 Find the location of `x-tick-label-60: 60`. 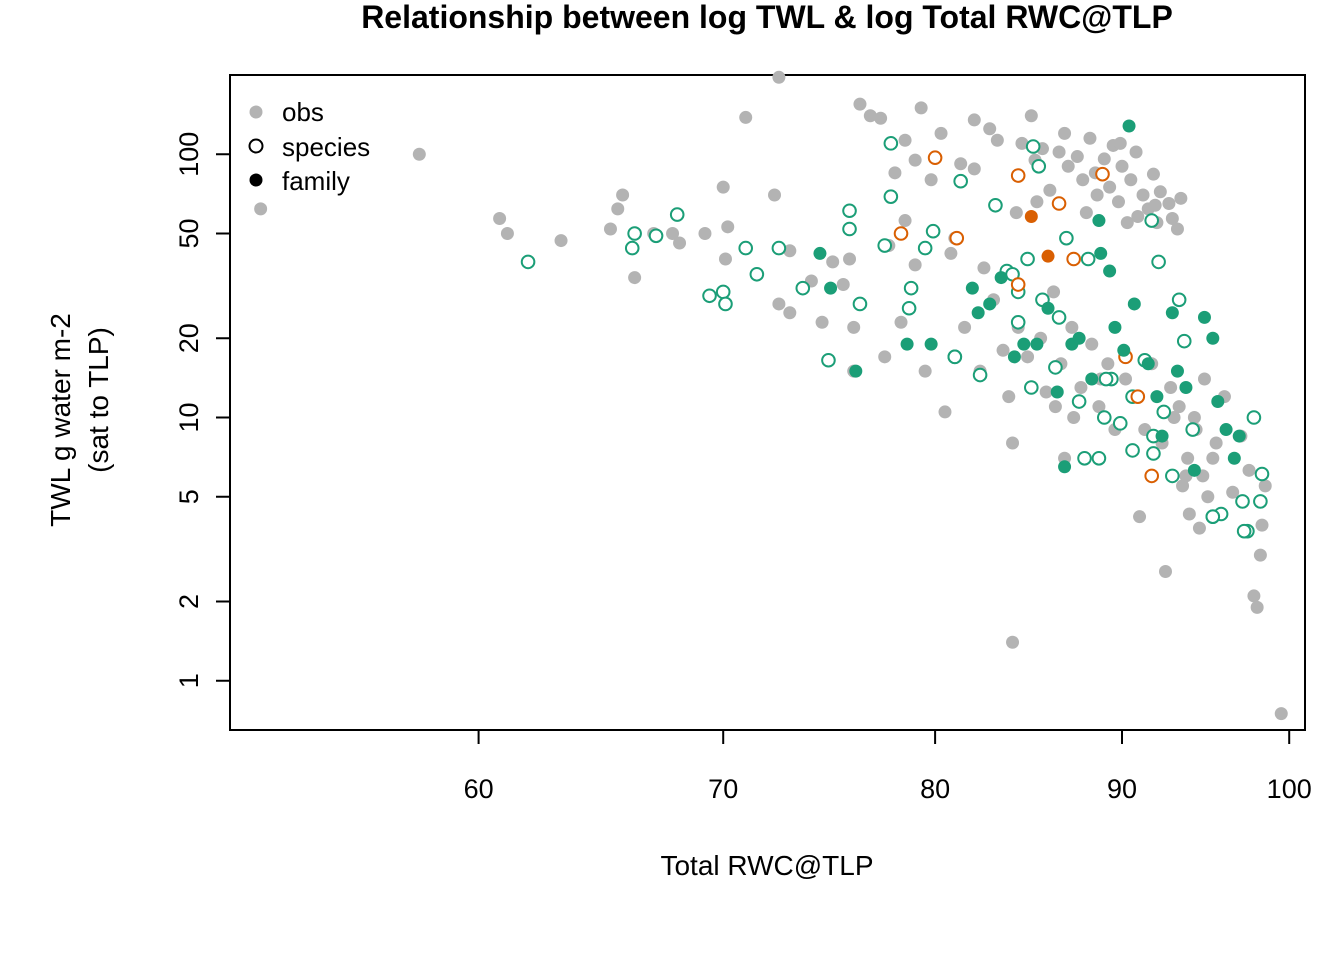

x-tick-label-60: 60 is located at coordinates (479, 789).